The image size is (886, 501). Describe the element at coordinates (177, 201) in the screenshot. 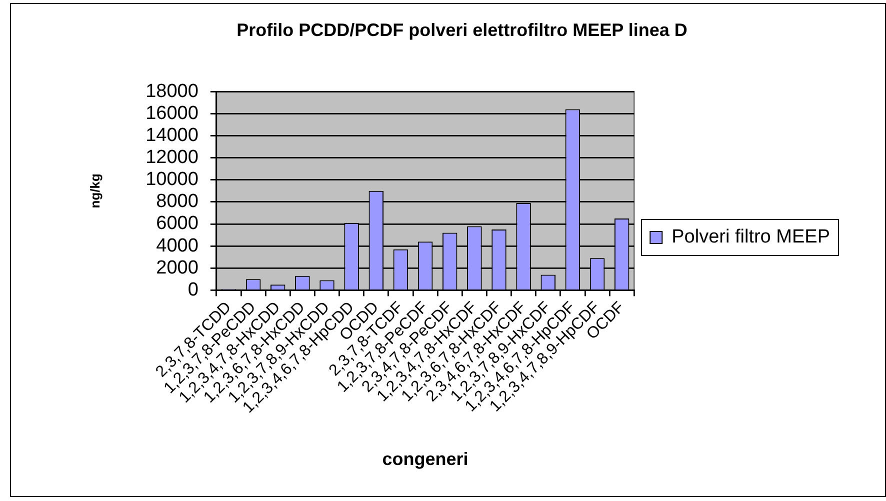

I see `y-tick-label: 8000` at that location.